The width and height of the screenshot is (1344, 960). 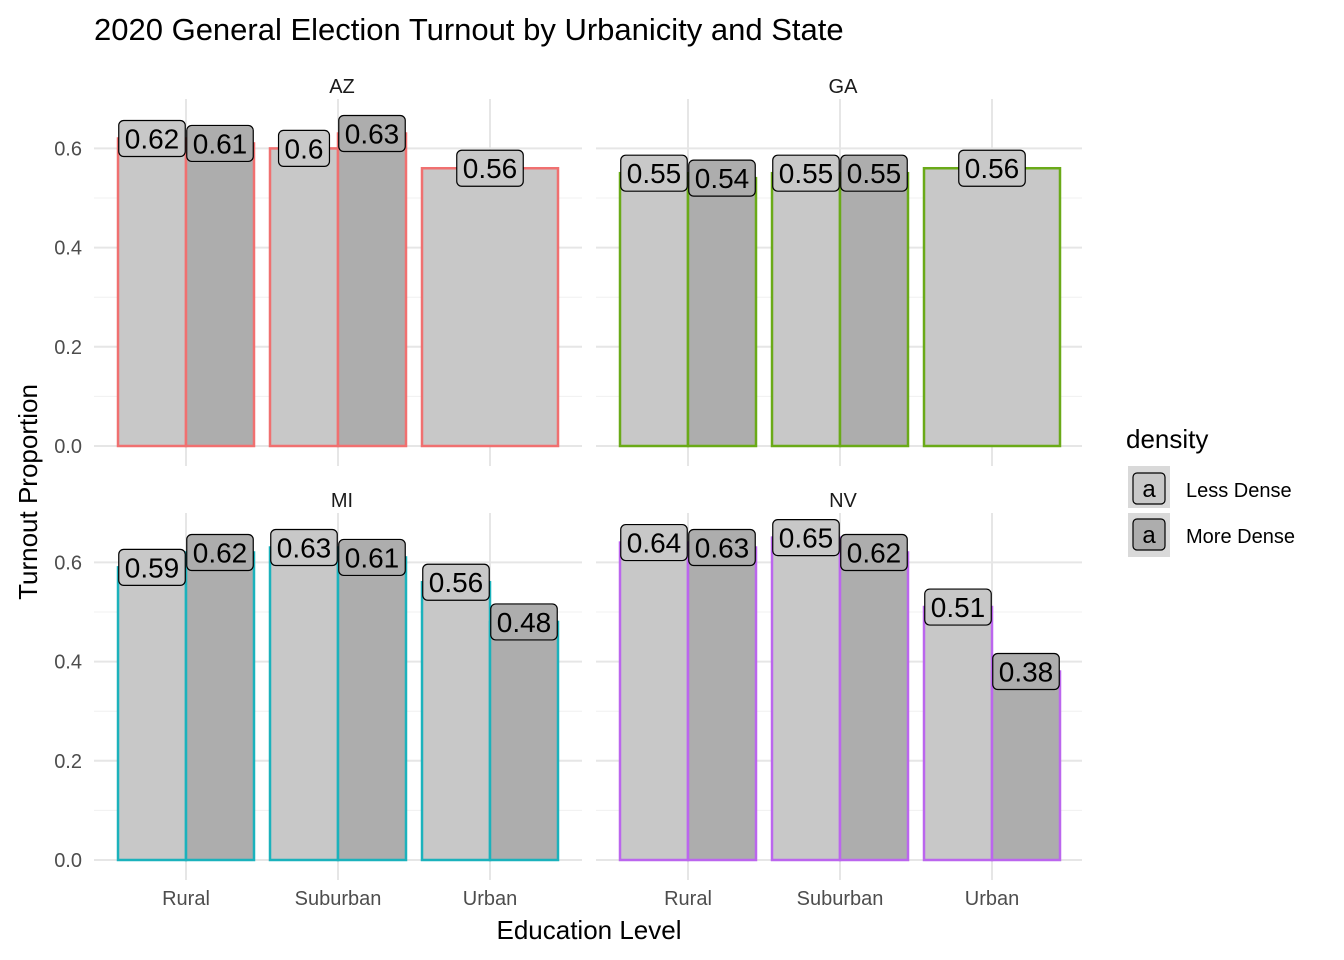 I want to click on bar-value-text: 0.65, so click(x=806, y=538).